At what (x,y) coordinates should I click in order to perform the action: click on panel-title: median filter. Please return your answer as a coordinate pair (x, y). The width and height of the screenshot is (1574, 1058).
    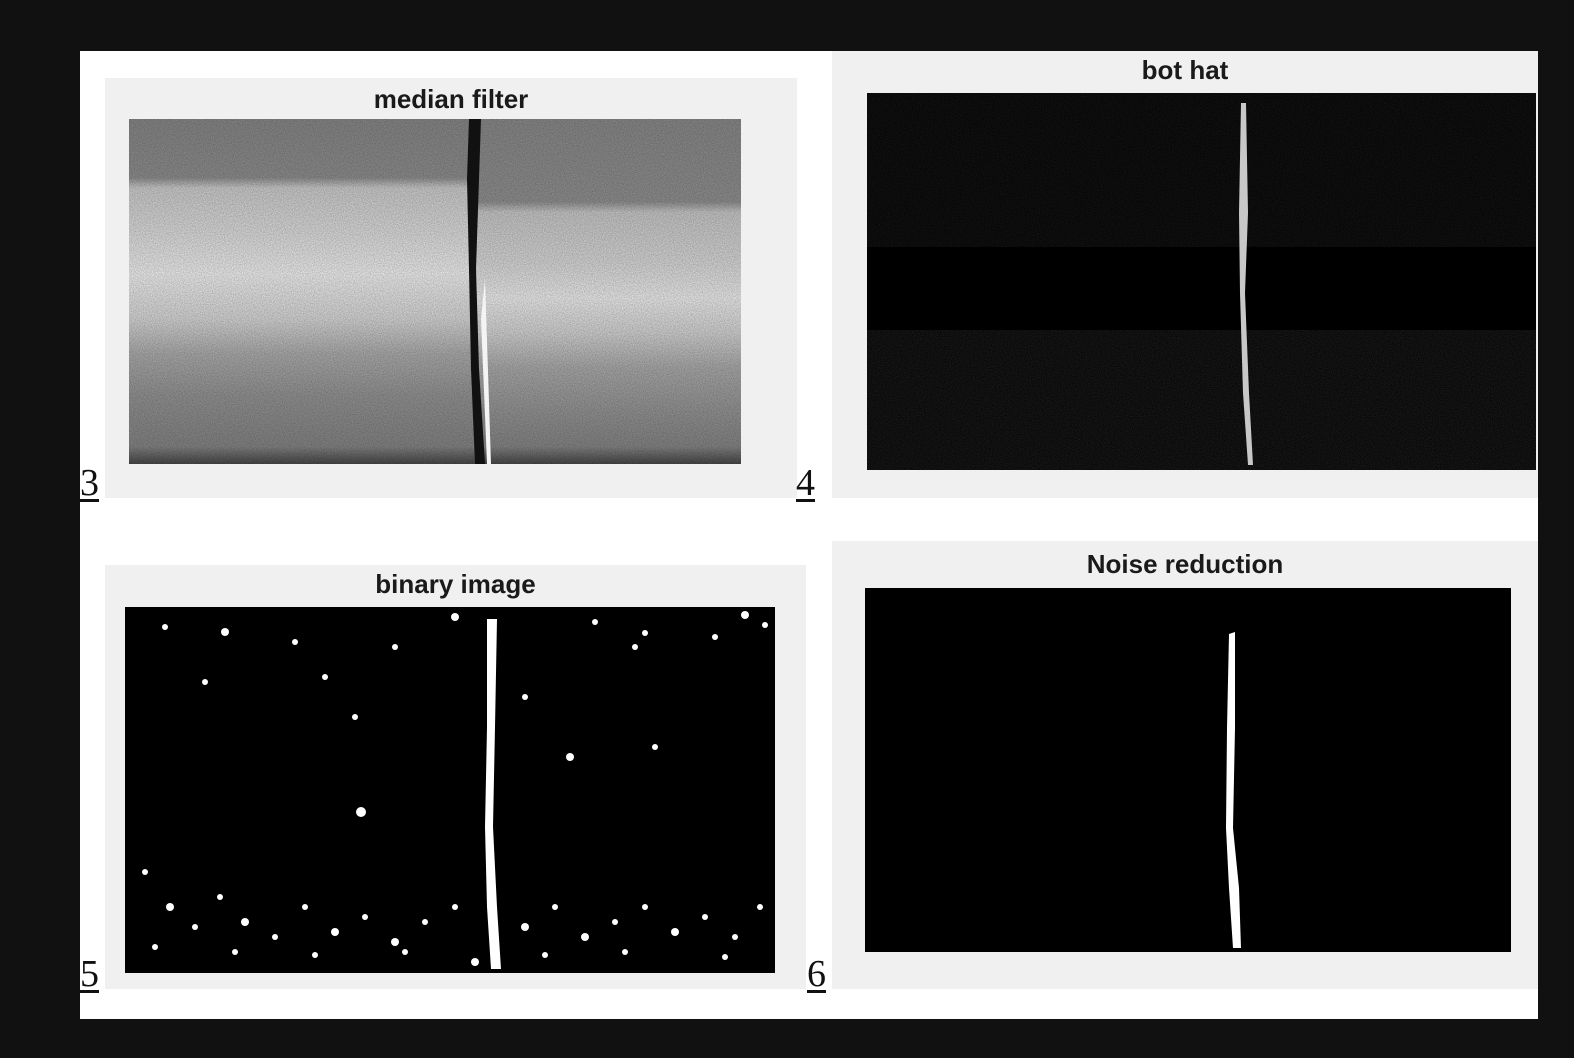
    Looking at the image, I should click on (451, 99).